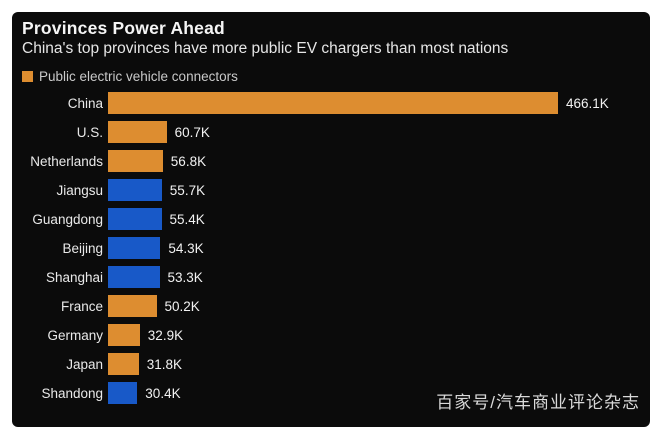  What do you see at coordinates (331, 190) in the screenshot?
I see `bar-row: Jiangsu 55.7K` at bounding box center [331, 190].